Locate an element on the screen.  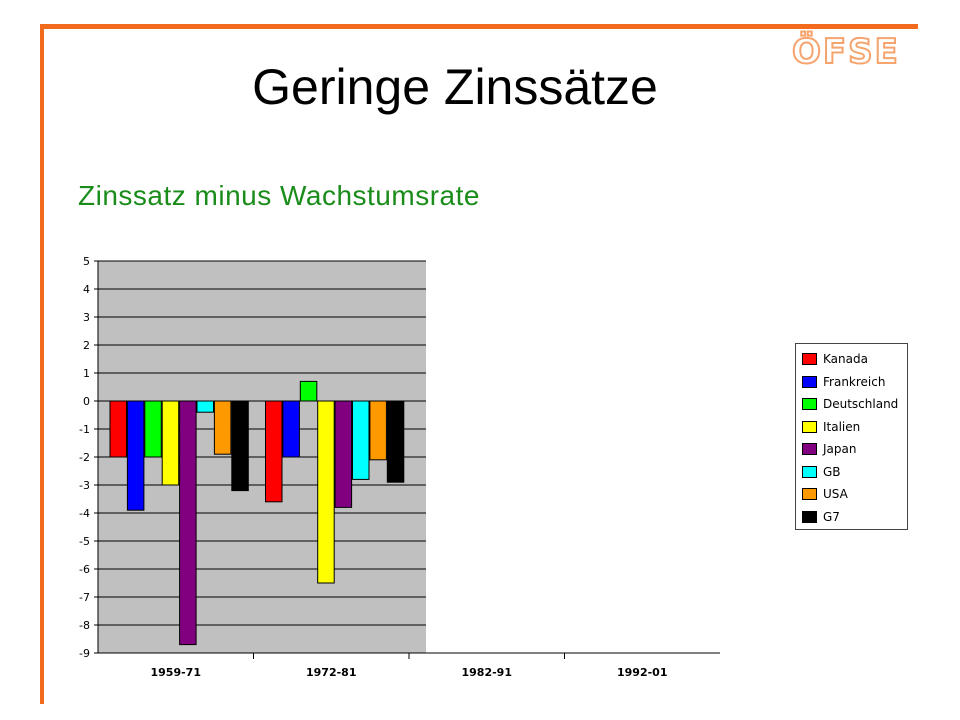
x-category-label: 1972-81 is located at coordinates (331, 672).